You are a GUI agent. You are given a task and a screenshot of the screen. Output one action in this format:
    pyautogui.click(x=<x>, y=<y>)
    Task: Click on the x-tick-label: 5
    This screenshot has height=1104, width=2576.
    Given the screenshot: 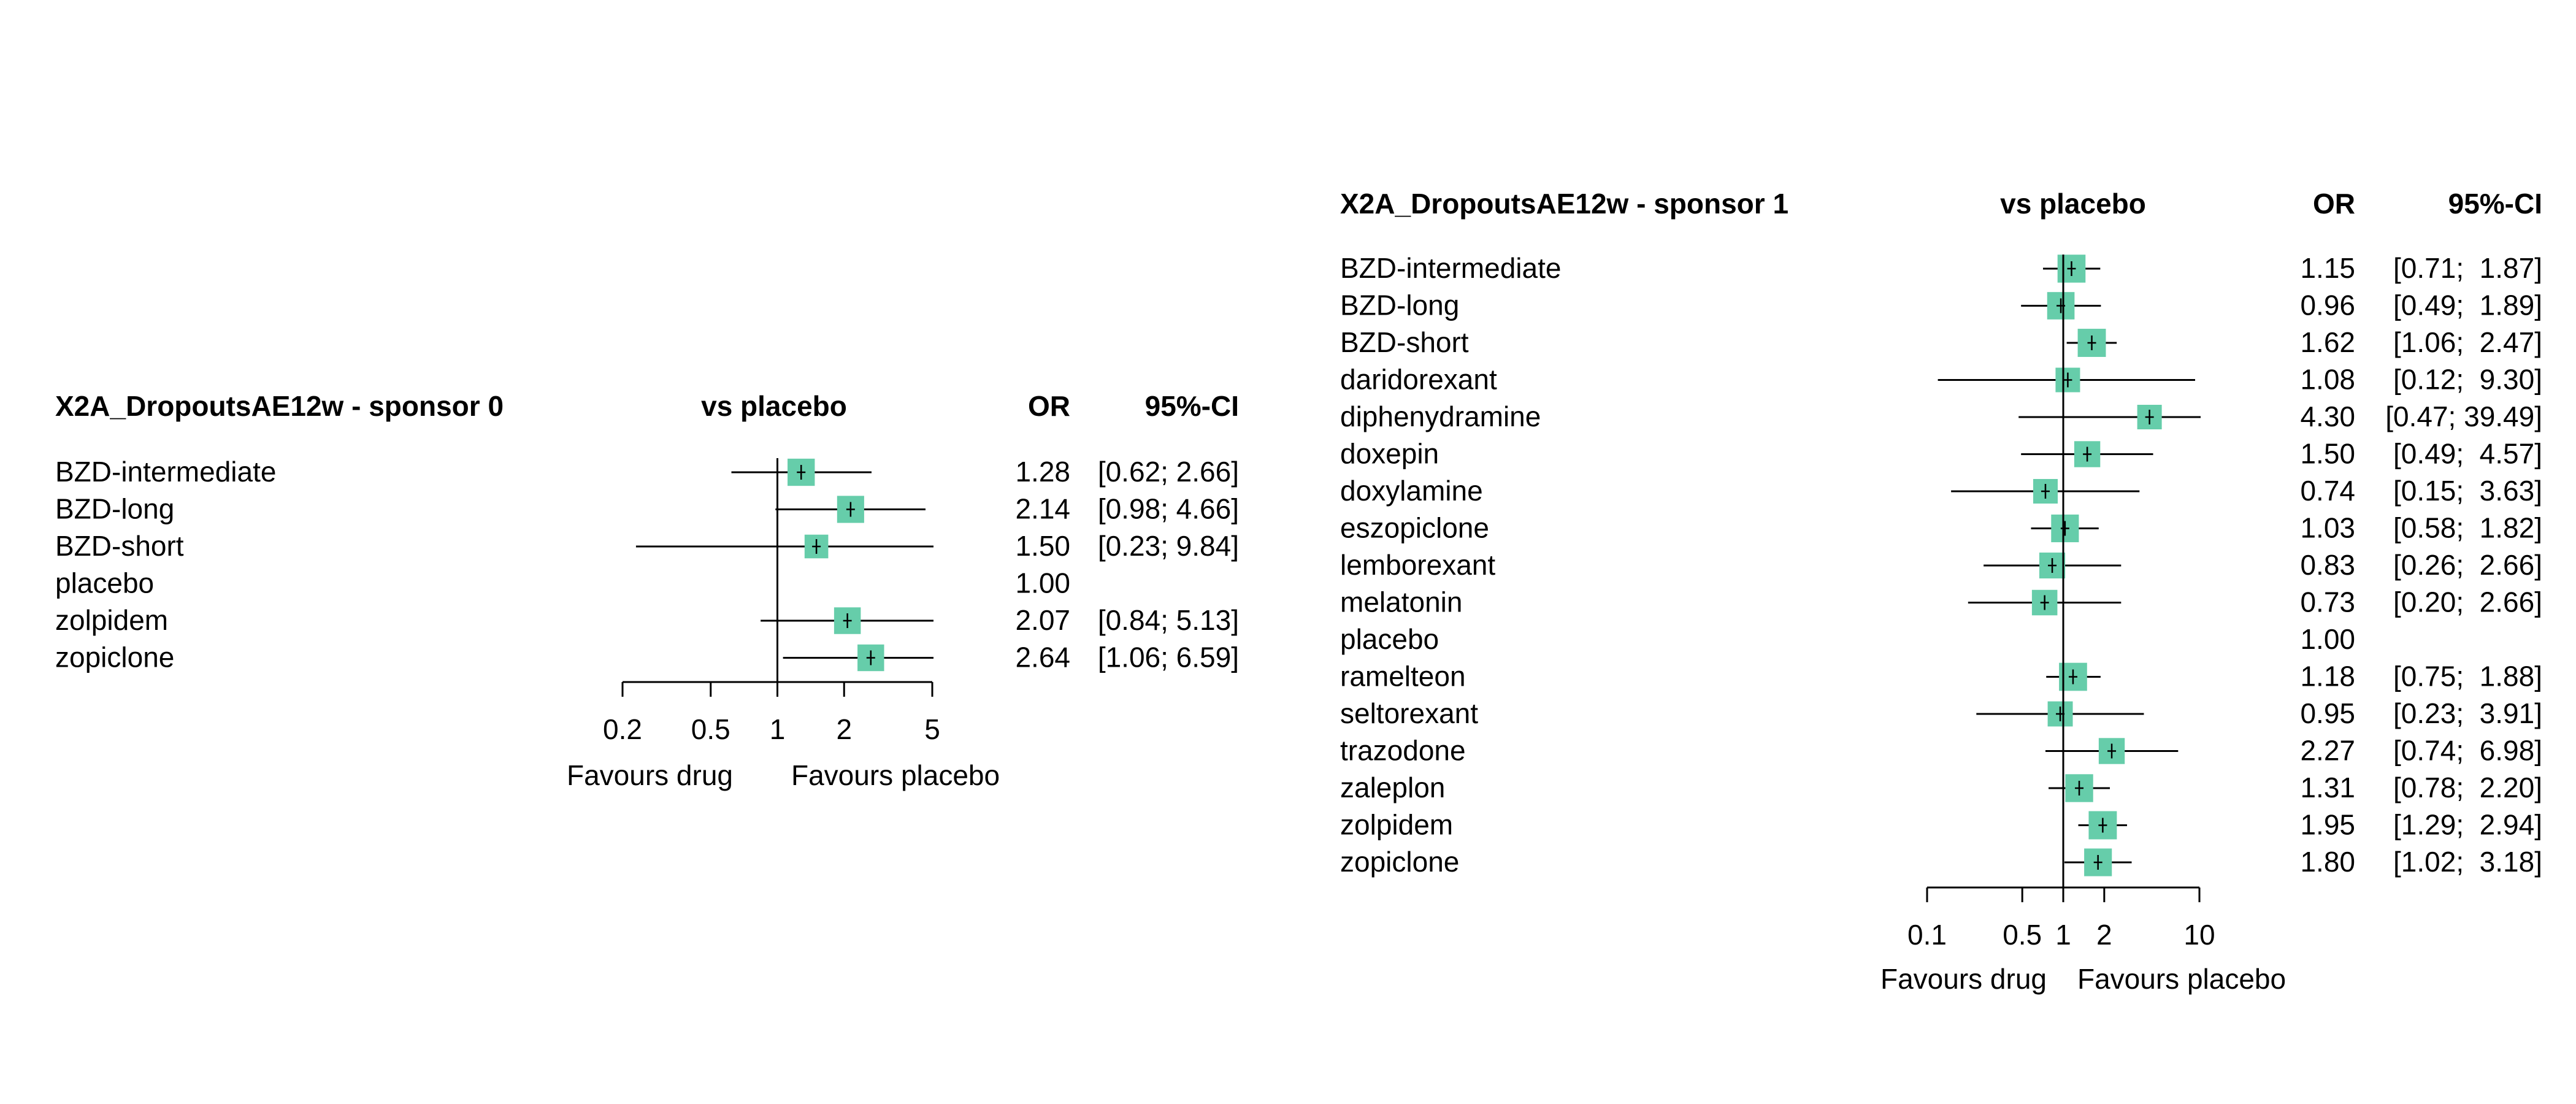 What is the action you would take?
    pyautogui.click(x=932, y=729)
    